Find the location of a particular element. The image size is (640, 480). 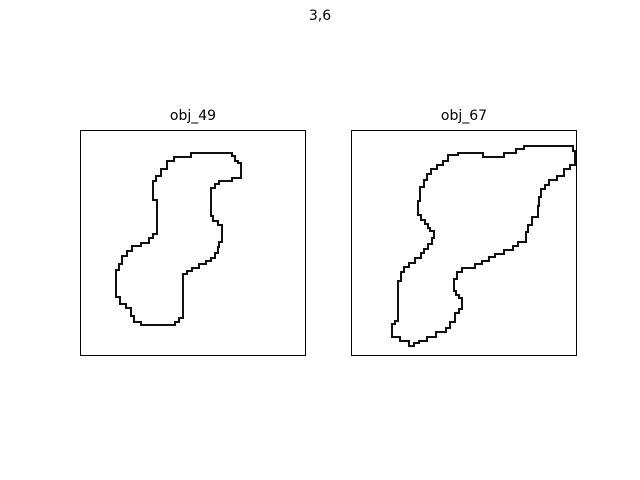

figure-title: 3,6 is located at coordinates (320, 16).